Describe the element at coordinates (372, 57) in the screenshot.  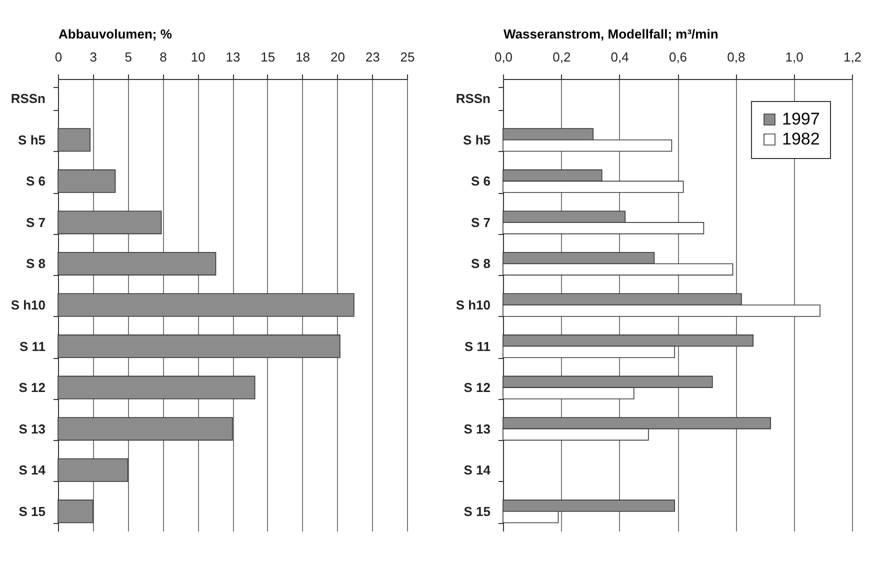
I see `x-tick-label: 23` at that location.